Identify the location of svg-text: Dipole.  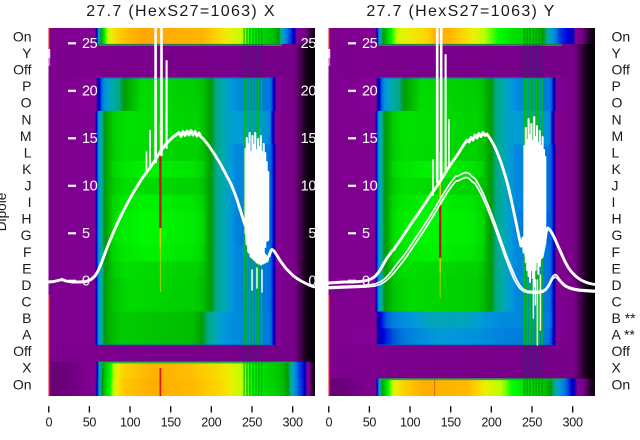
(4, 212).